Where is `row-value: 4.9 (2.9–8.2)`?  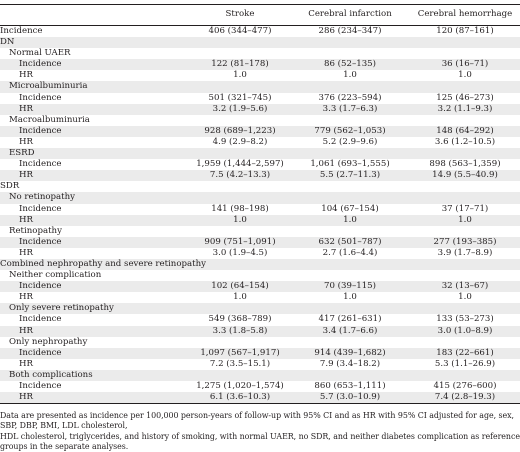 row-value: 4.9 (2.9–8.2) is located at coordinates (240, 141).